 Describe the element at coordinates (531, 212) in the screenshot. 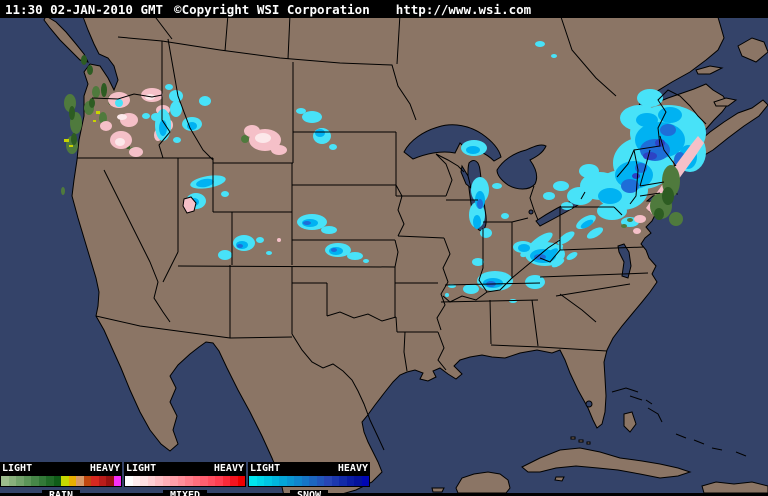

I see `lake-st-clair` at that location.